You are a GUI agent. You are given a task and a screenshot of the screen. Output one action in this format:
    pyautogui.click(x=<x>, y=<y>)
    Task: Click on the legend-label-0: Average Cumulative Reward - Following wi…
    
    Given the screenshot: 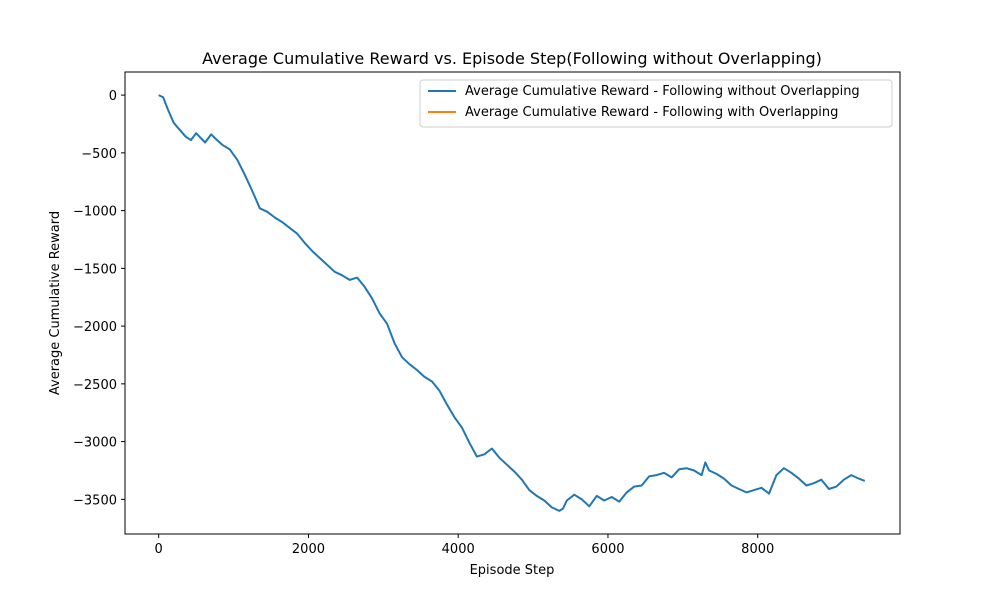 What is the action you would take?
    pyautogui.click(x=662, y=91)
    